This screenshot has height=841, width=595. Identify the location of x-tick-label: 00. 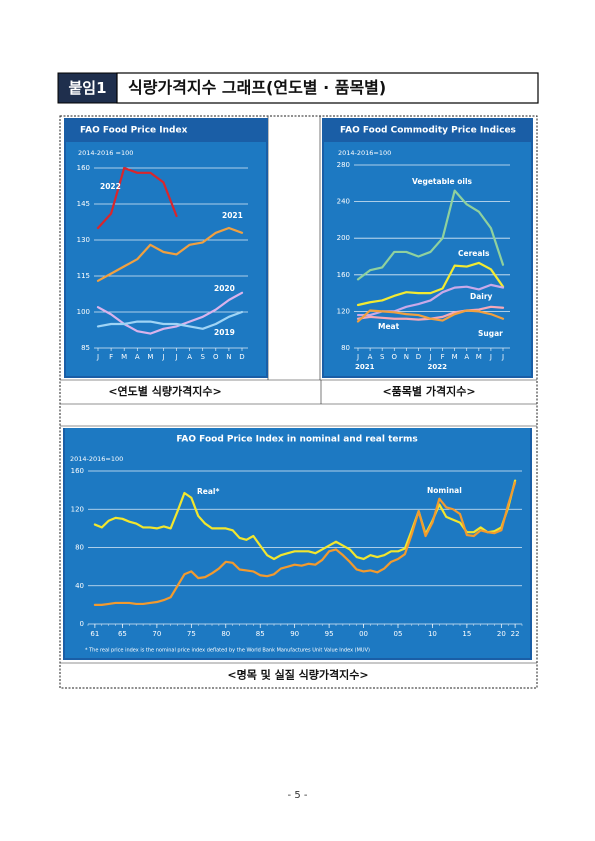
(363, 634).